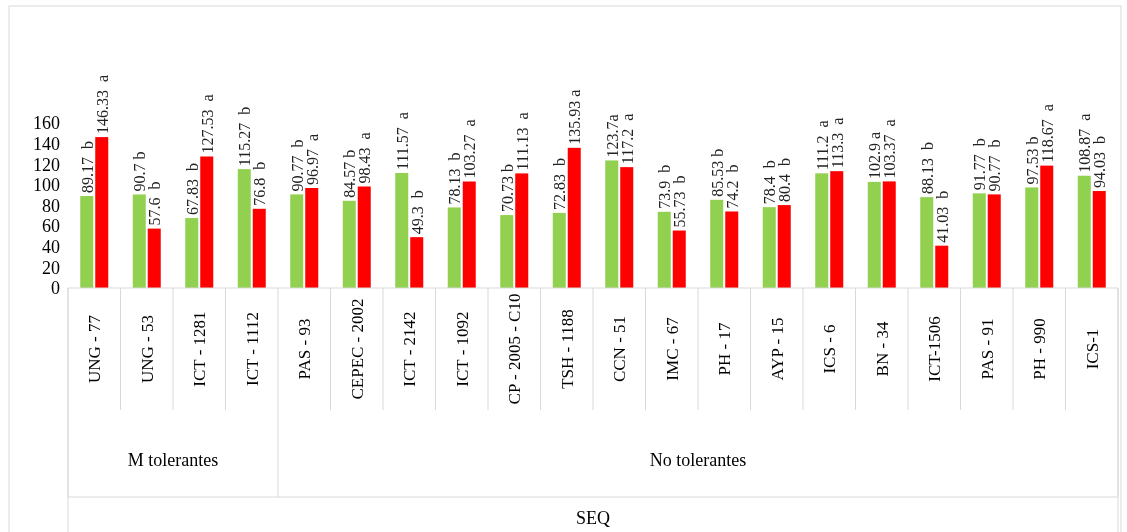 The image size is (1127, 532). What do you see at coordinates (51, 267) in the screenshot?
I see `y-tick-label: 20` at bounding box center [51, 267].